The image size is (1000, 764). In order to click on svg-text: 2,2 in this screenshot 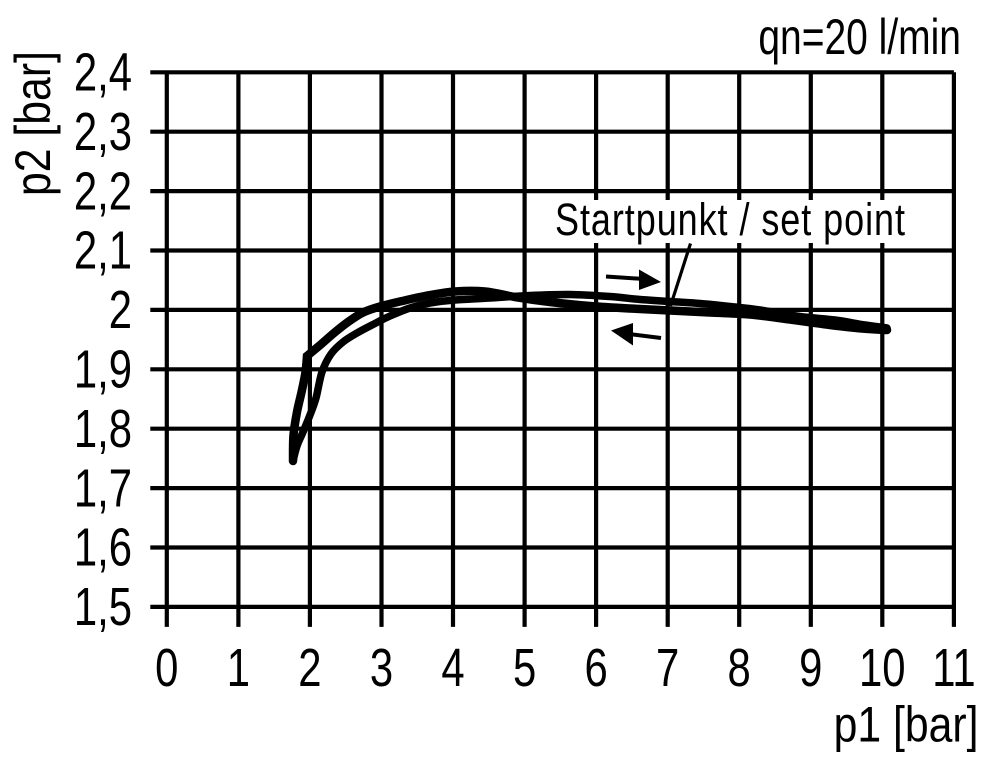, I will do `click(103, 191)`.